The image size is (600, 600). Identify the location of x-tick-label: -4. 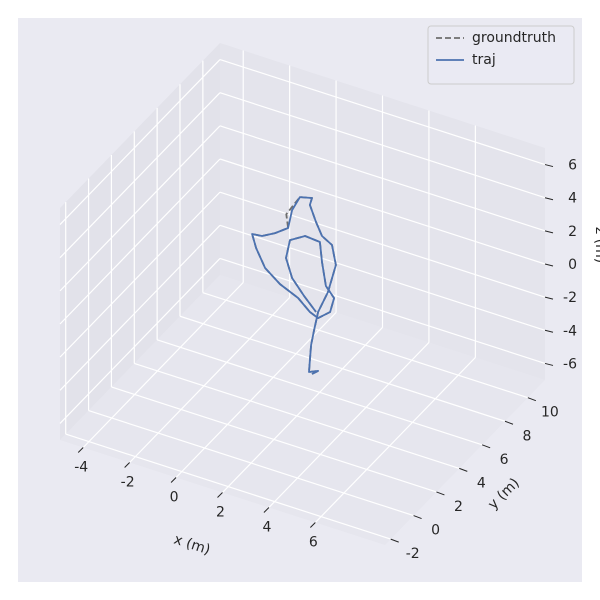
(81, 468).